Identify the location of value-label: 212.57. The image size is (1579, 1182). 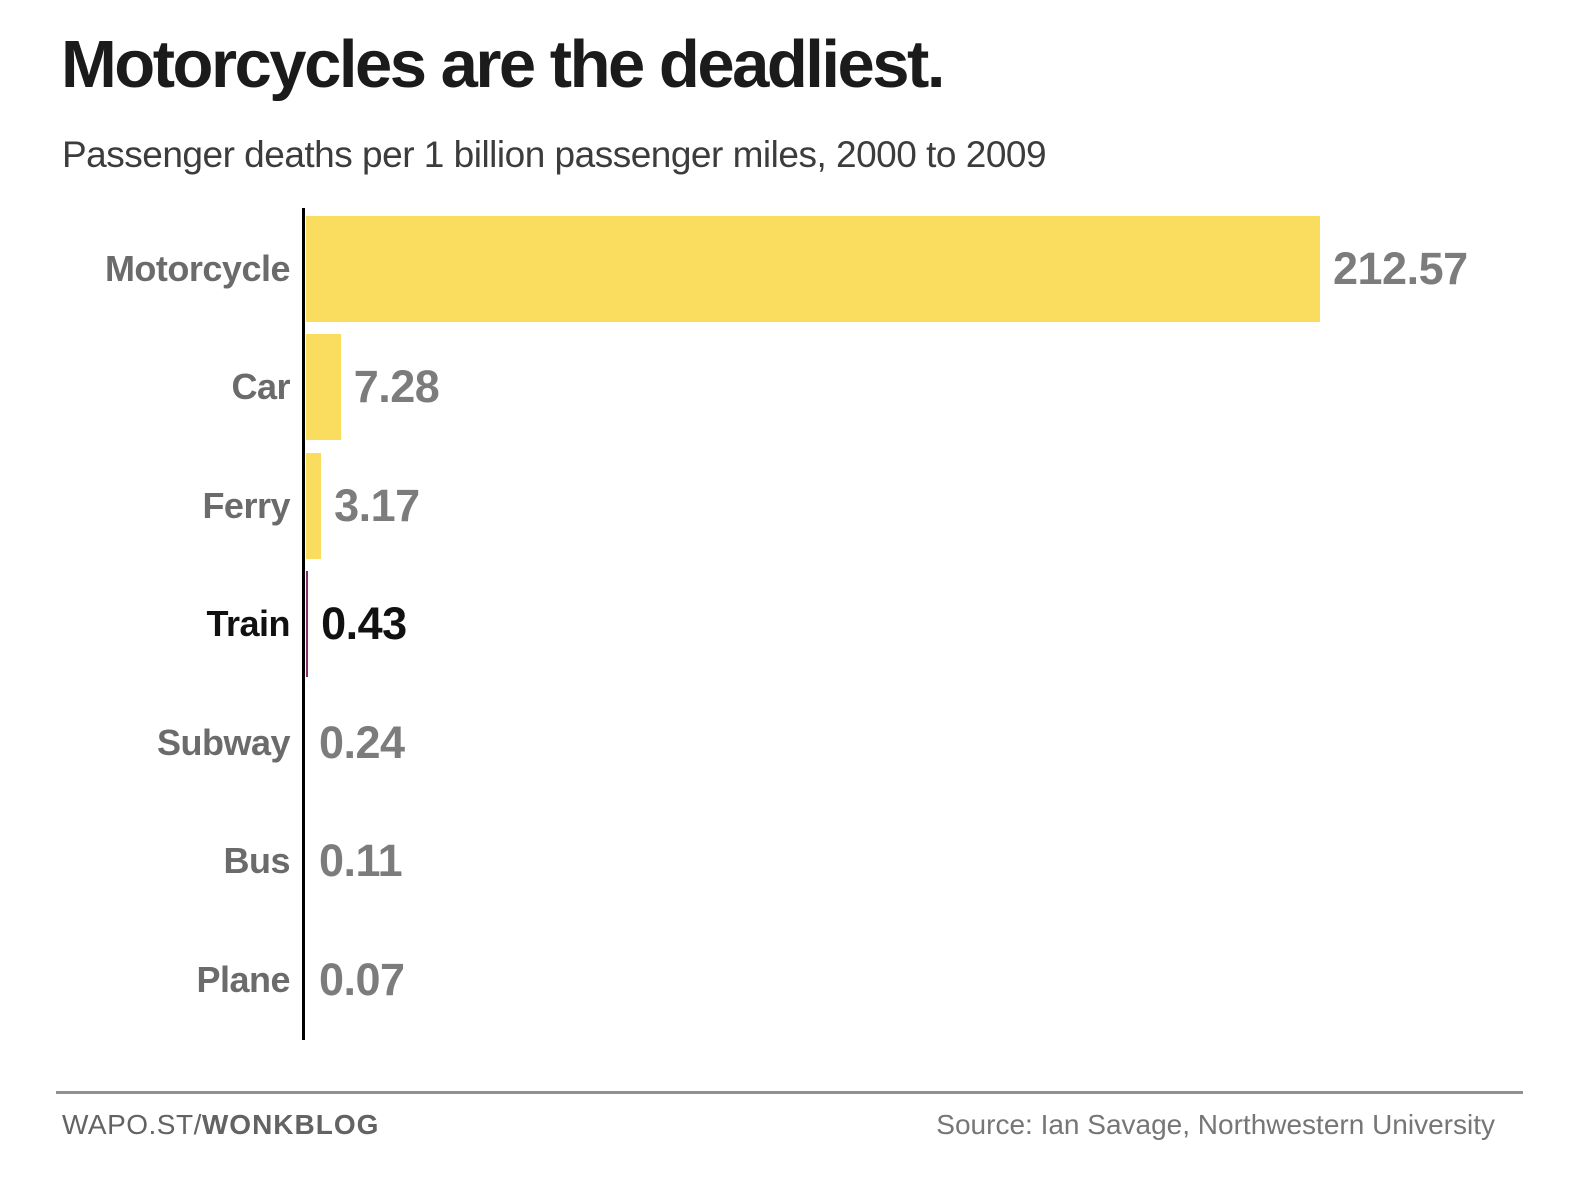
(1400, 268).